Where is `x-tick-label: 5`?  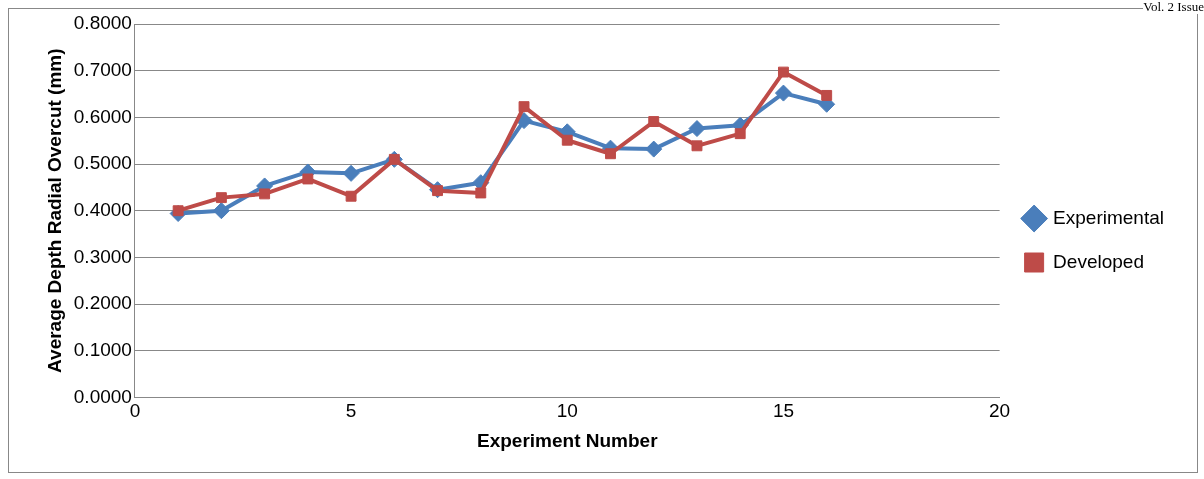 x-tick-label: 5 is located at coordinates (351, 411).